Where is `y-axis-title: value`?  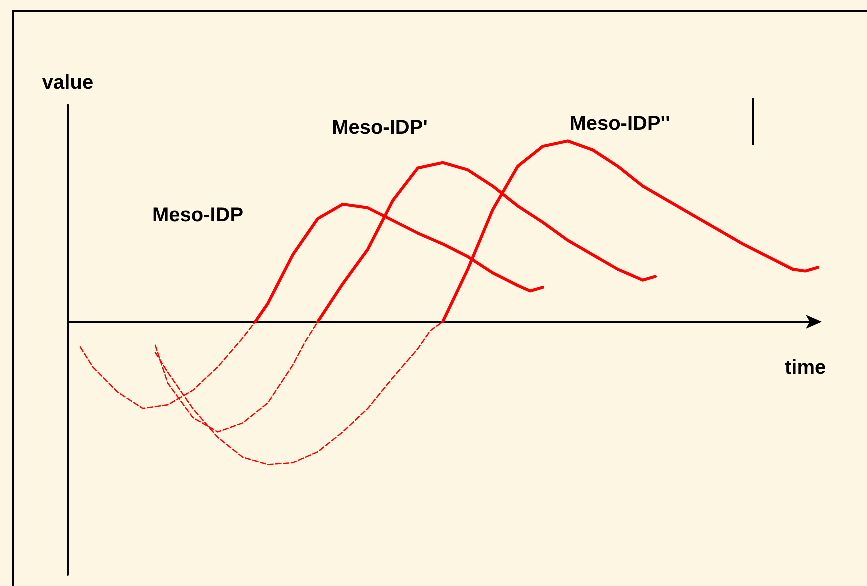
y-axis-title: value is located at coordinates (68, 83).